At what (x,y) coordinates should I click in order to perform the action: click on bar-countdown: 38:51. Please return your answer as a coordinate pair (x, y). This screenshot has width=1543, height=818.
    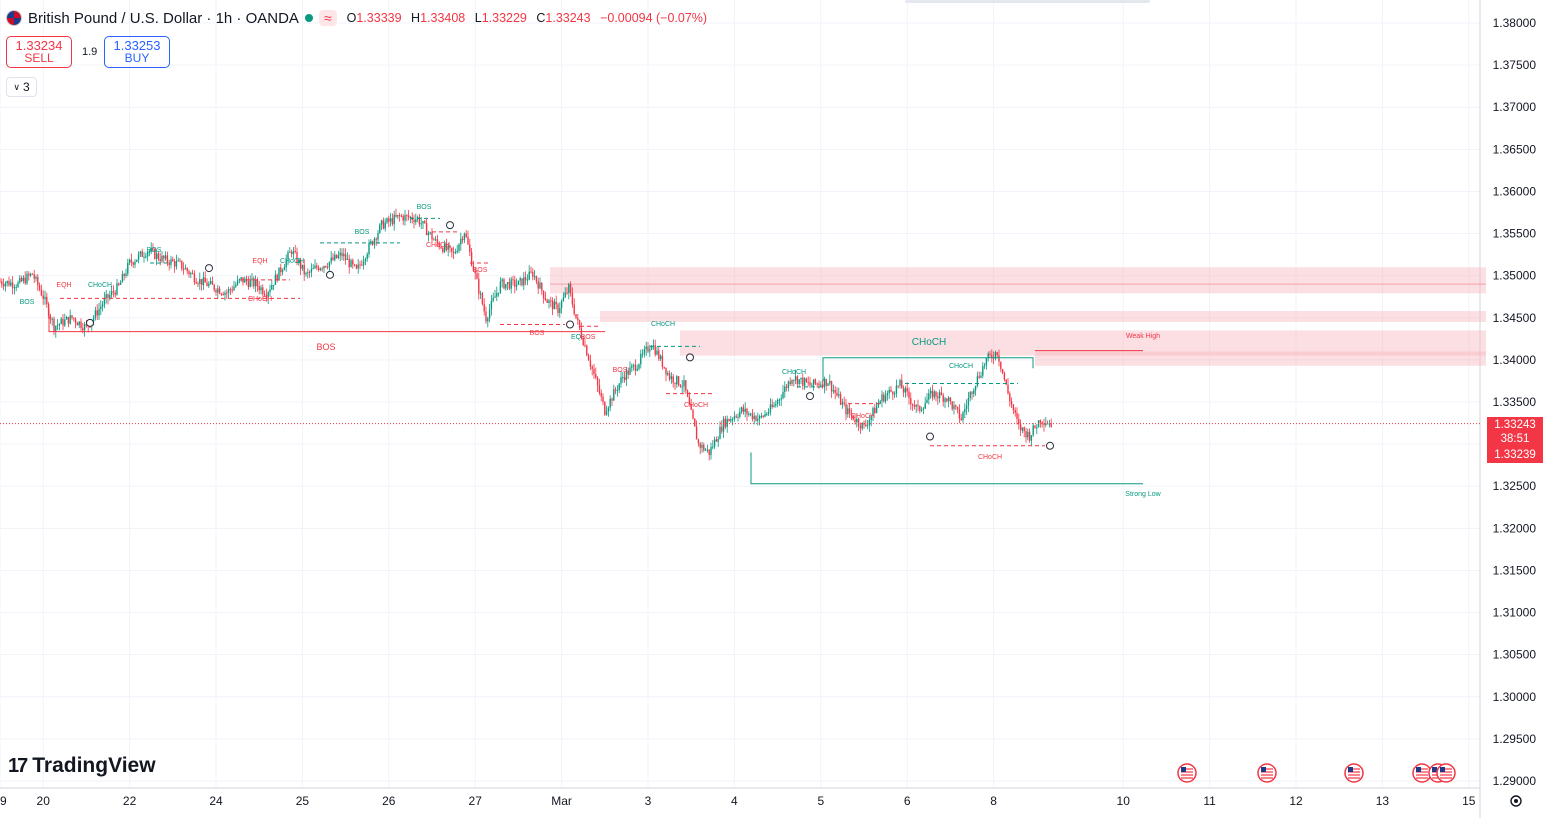
    Looking at the image, I should click on (1515, 439).